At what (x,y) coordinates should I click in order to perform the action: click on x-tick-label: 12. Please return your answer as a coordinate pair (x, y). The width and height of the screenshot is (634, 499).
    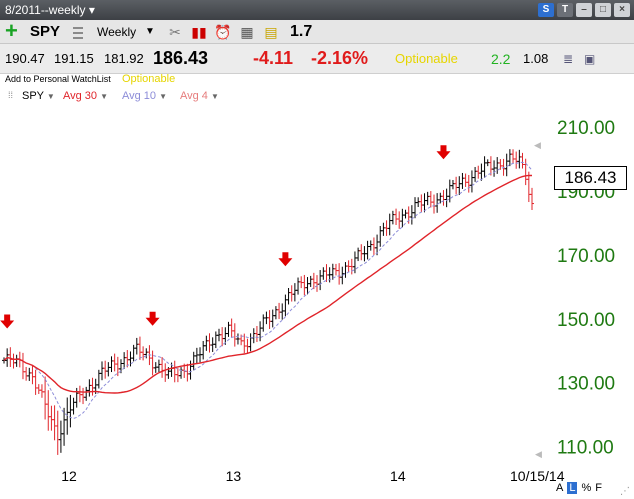
    Looking at the image, I should click on (69, 476).